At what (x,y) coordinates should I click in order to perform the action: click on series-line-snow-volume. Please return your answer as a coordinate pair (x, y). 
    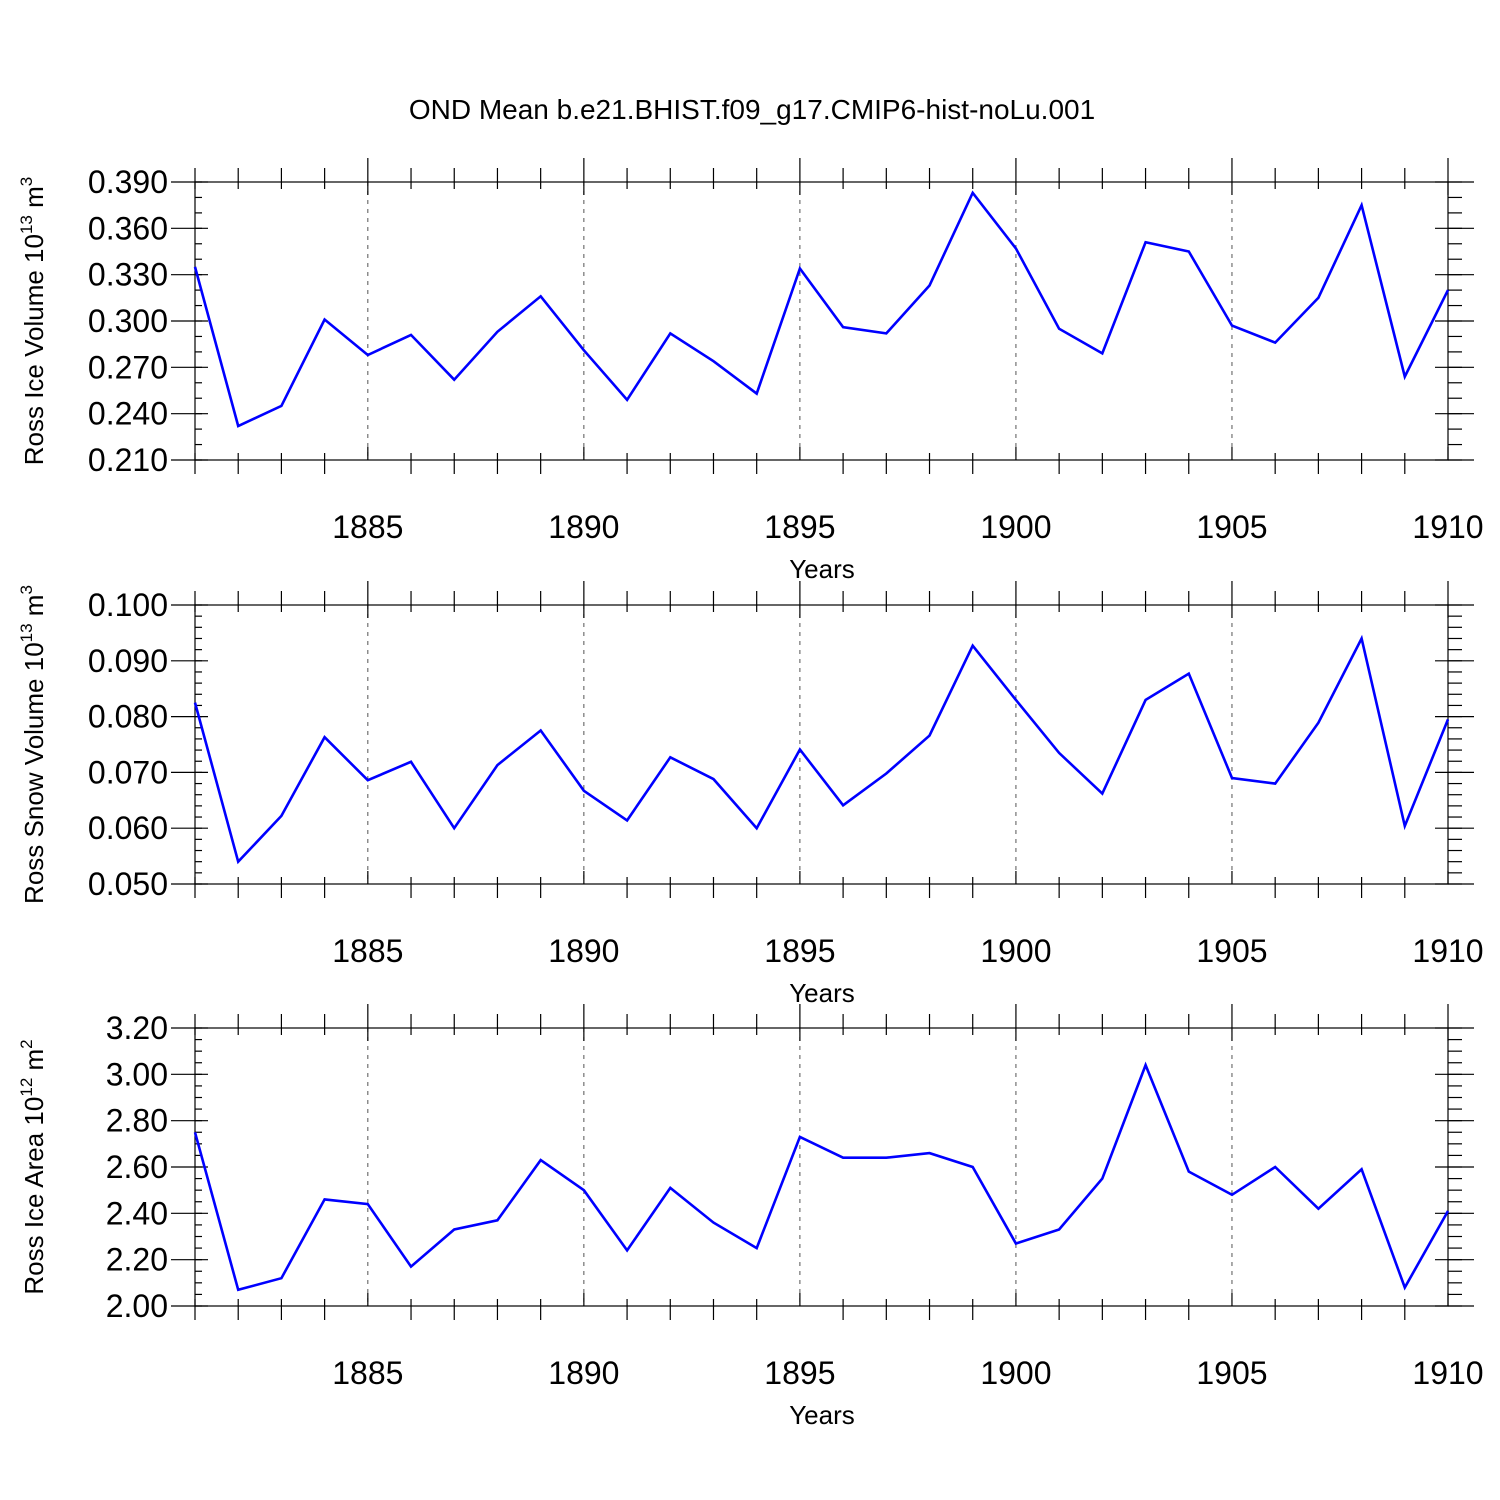
    Looking at the image, I should click on (821, 749).